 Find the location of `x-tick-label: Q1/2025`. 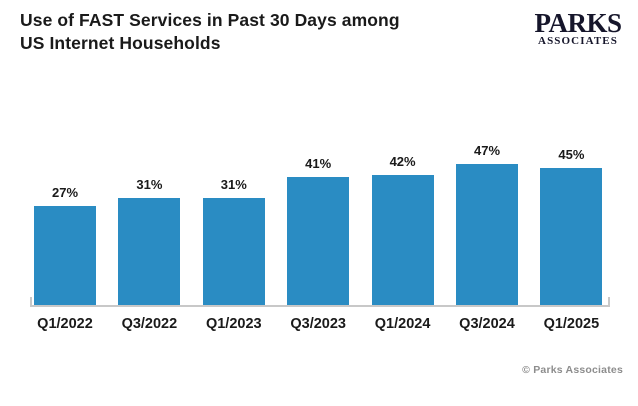

x-tick-label: Q1/2025 is located at coordinates (571, 324).